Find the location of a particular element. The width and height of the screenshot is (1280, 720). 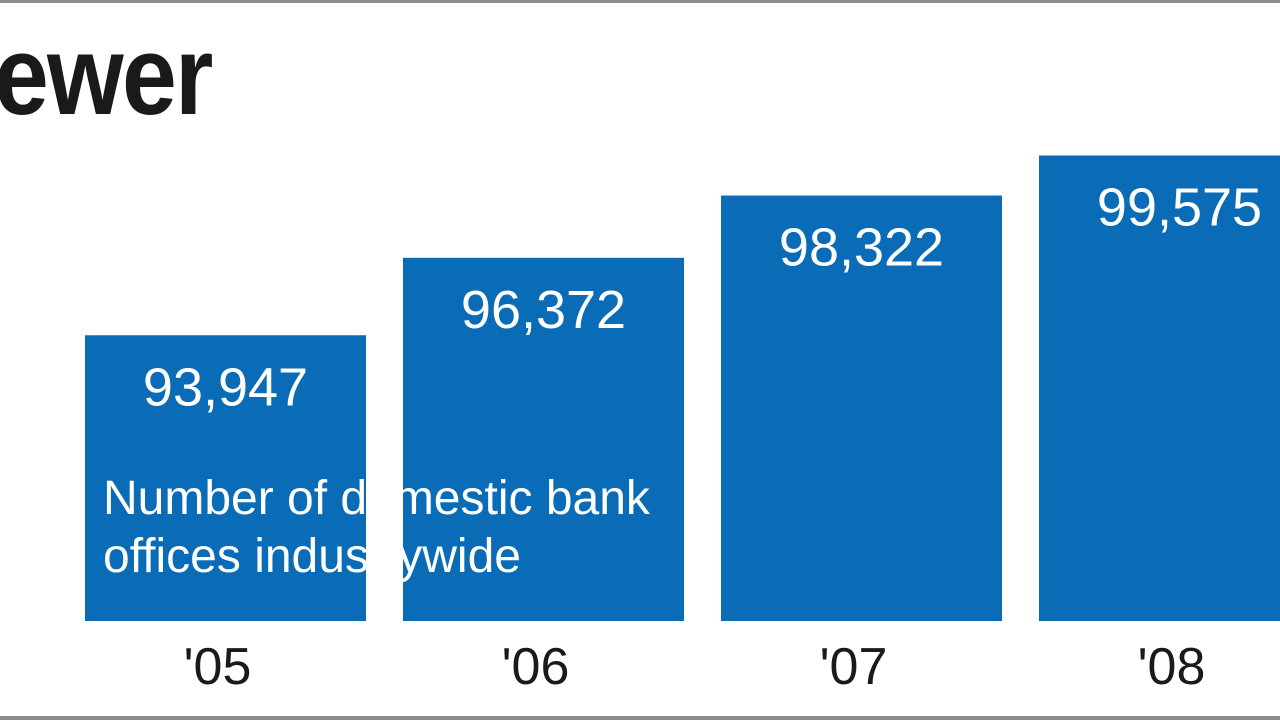

bar-value-label-2: 98,322 is located at coordinates (861, 248).